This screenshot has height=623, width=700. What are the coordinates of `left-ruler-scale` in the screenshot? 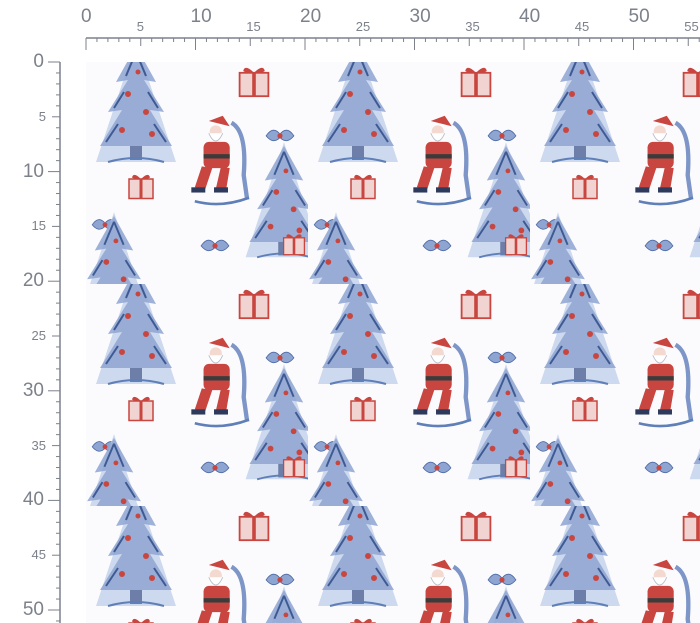 It's located at (54, 342).